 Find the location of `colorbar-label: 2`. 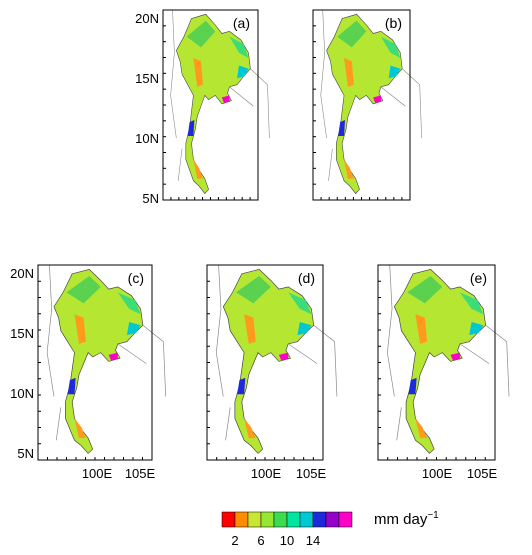

colorbar-label: 2 is located at coordinates (234, 540).